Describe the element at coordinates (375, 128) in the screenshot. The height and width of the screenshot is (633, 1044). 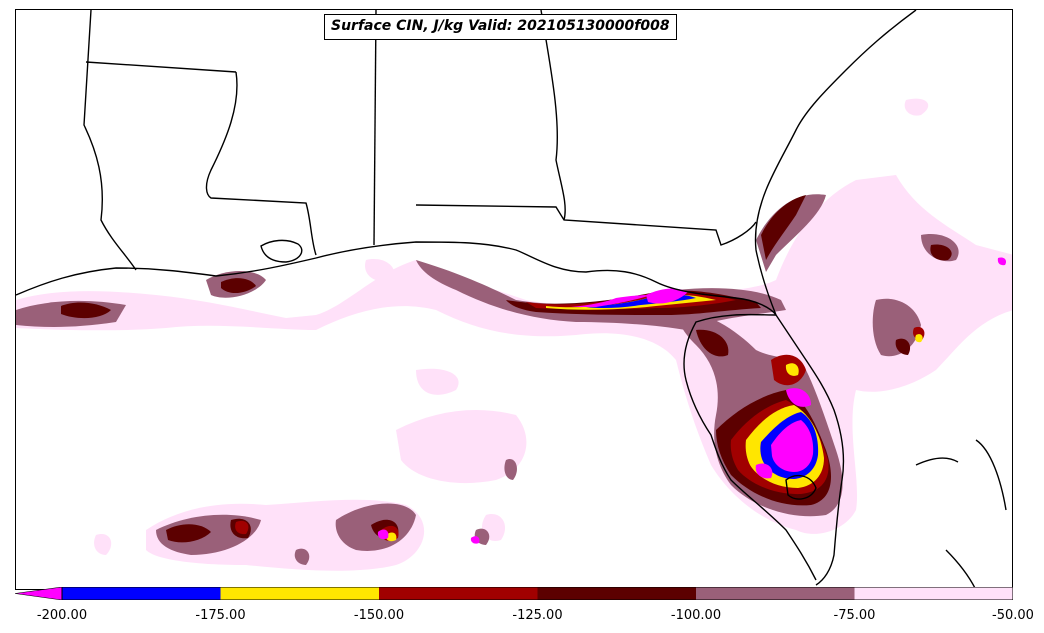
I see `ms-al-border` at that location.